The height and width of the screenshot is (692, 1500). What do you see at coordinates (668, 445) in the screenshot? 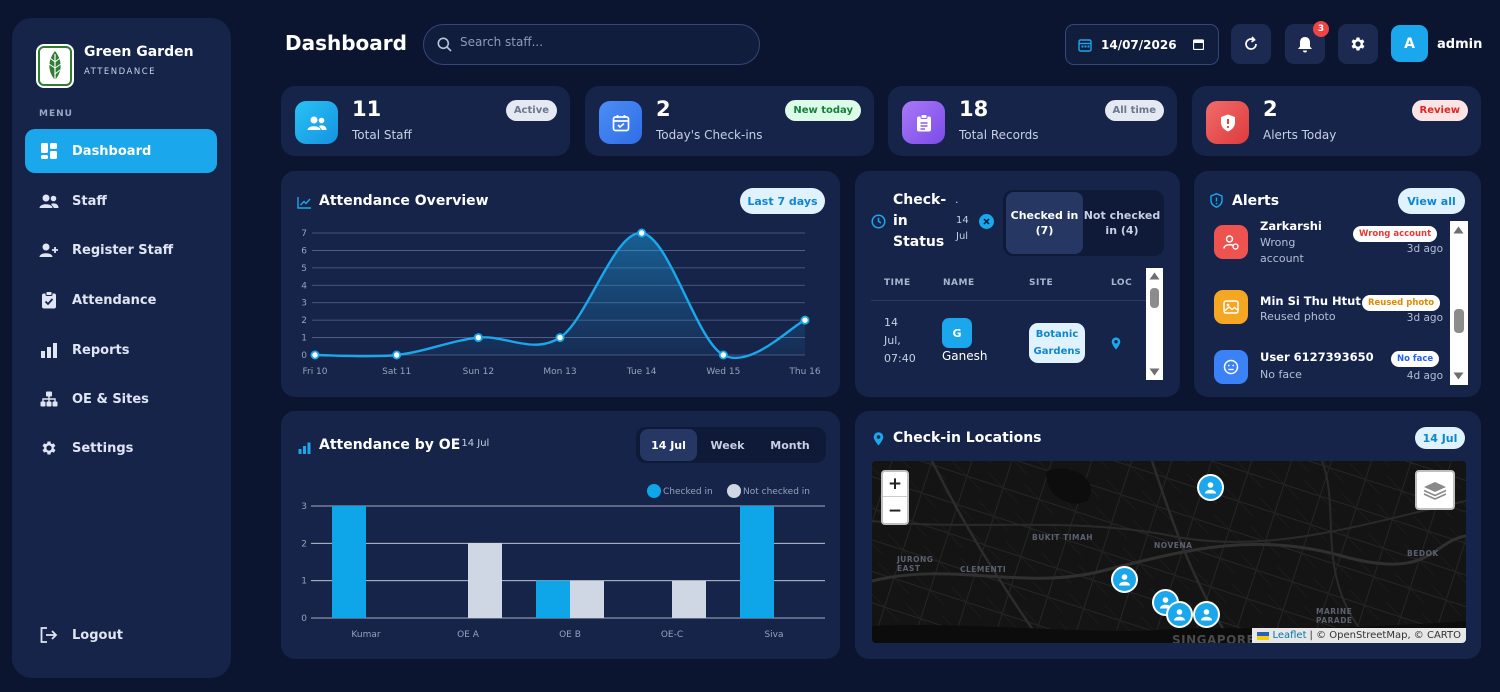
I see `tab-14-jul: 14 Jul` at bounding box center [668, 445].